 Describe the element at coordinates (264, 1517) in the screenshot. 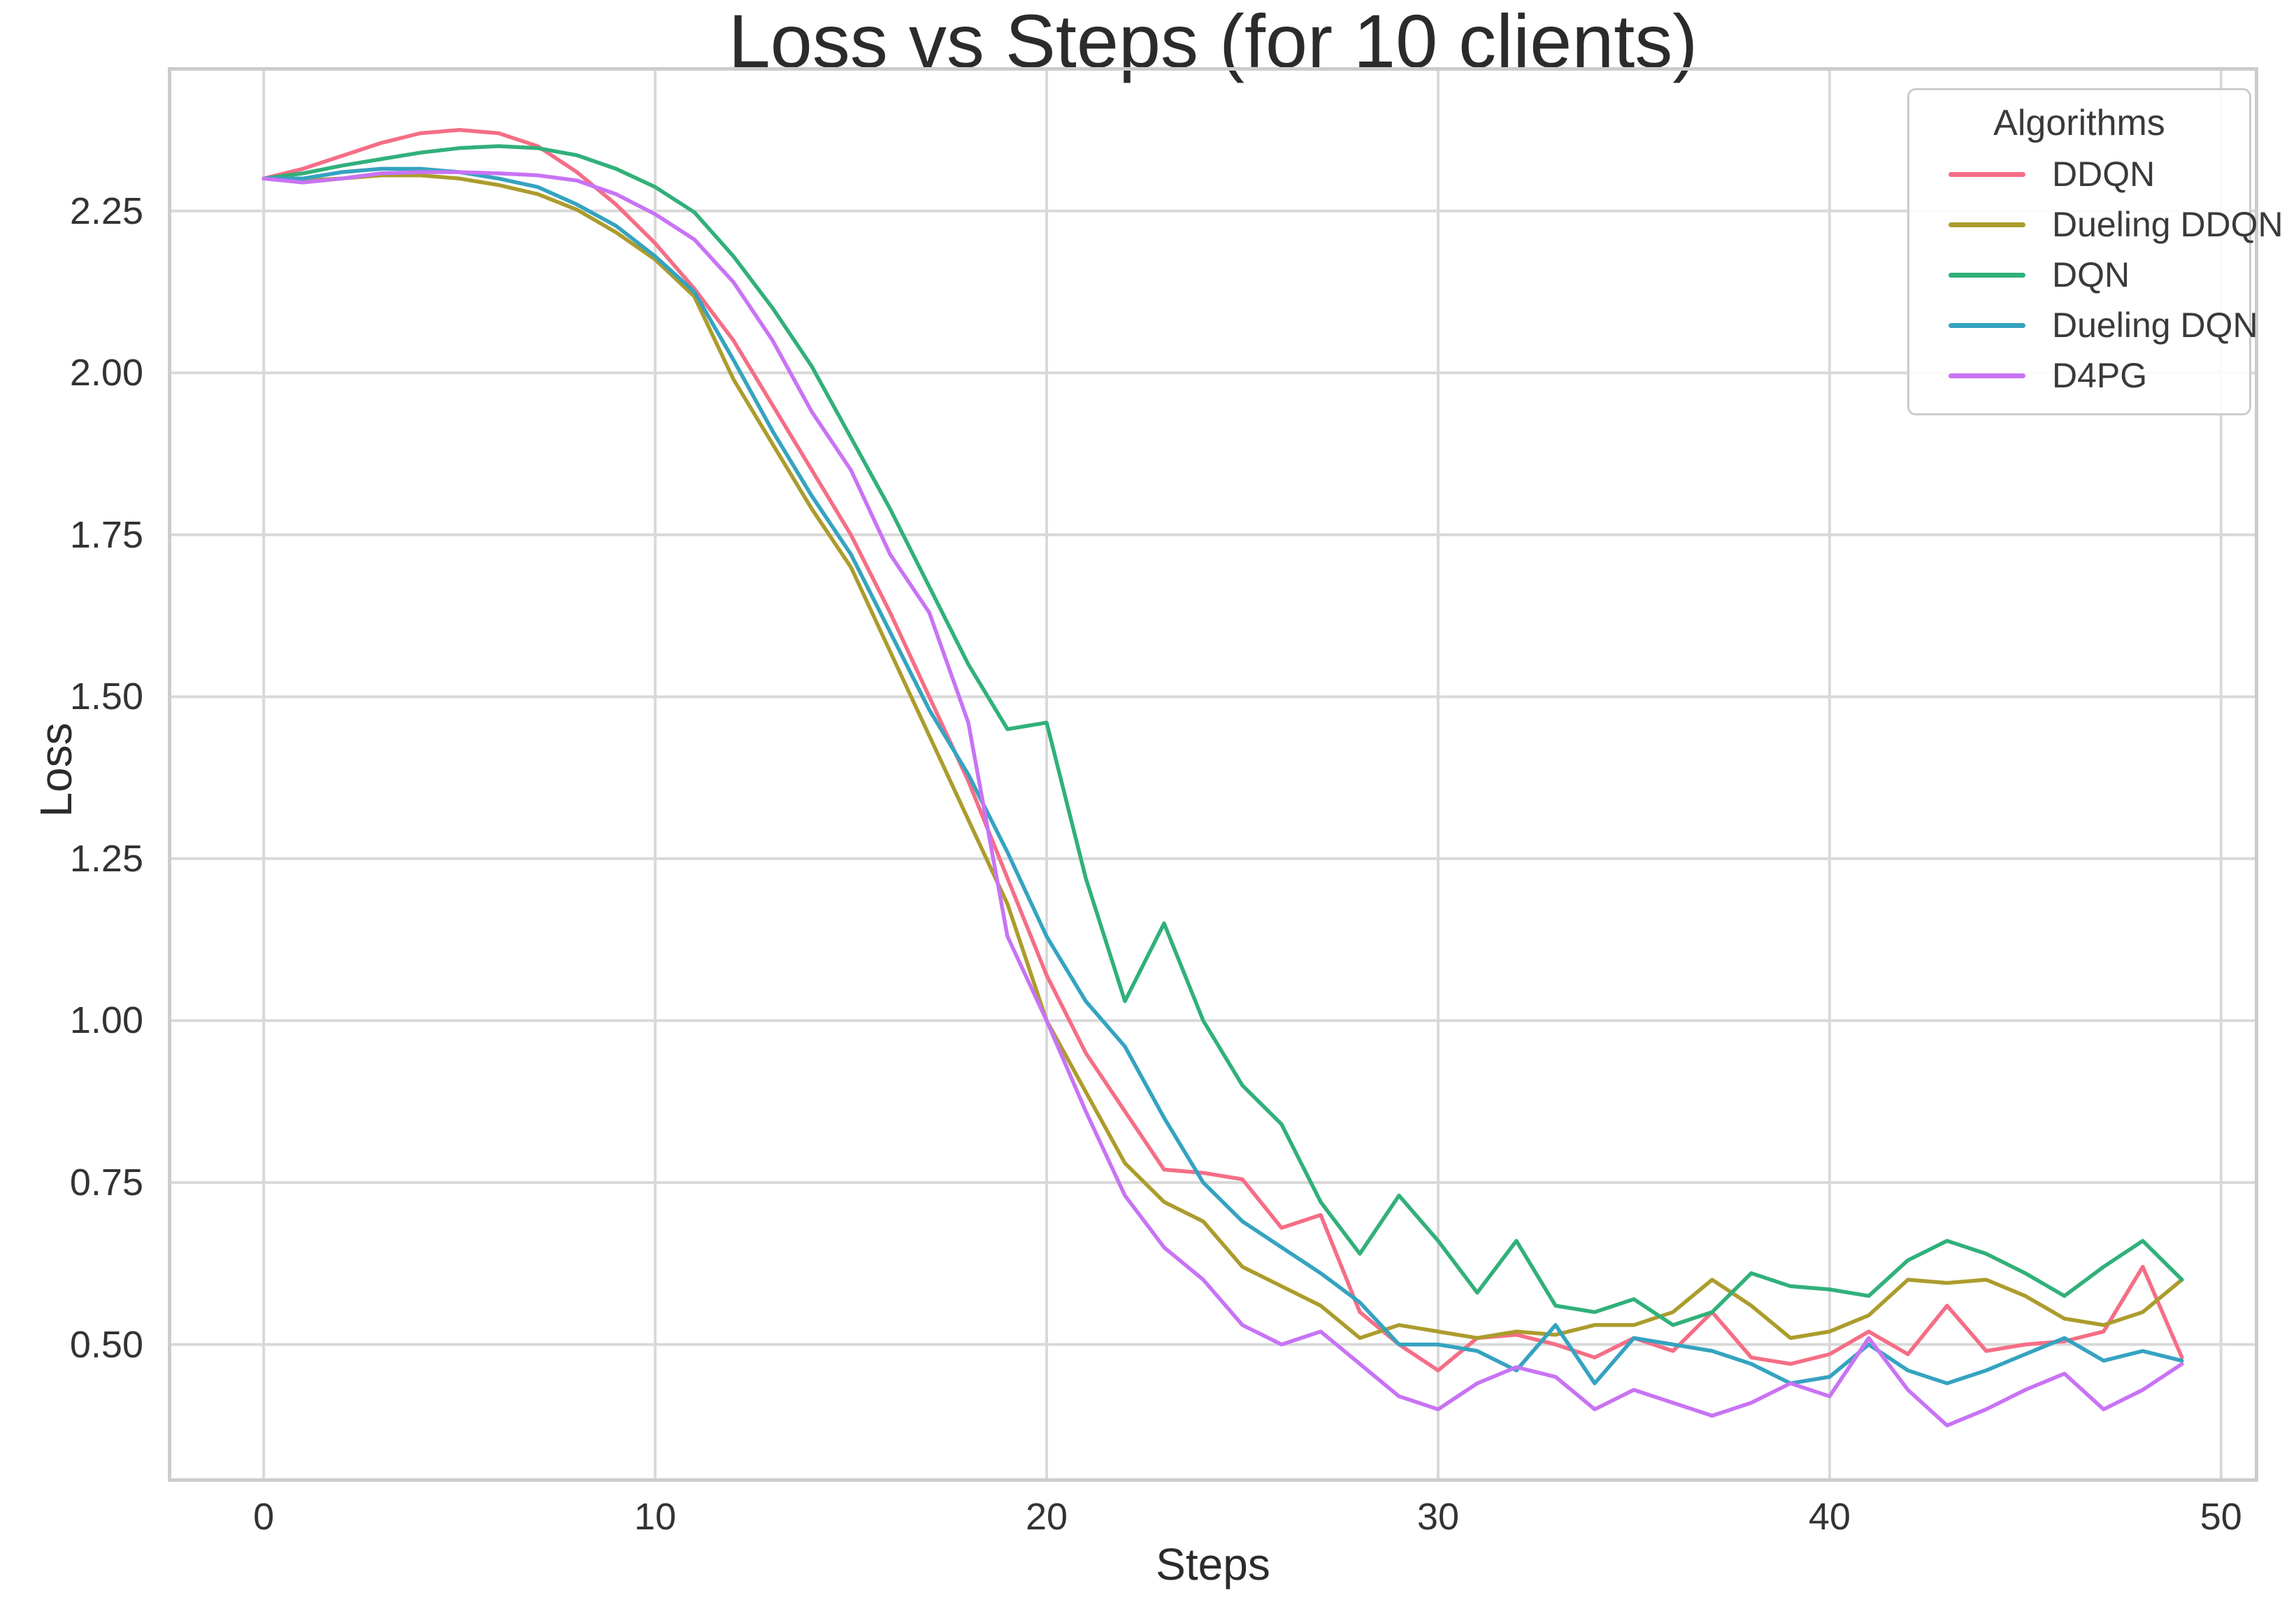

I see `x-tick-label: 0` at that location.